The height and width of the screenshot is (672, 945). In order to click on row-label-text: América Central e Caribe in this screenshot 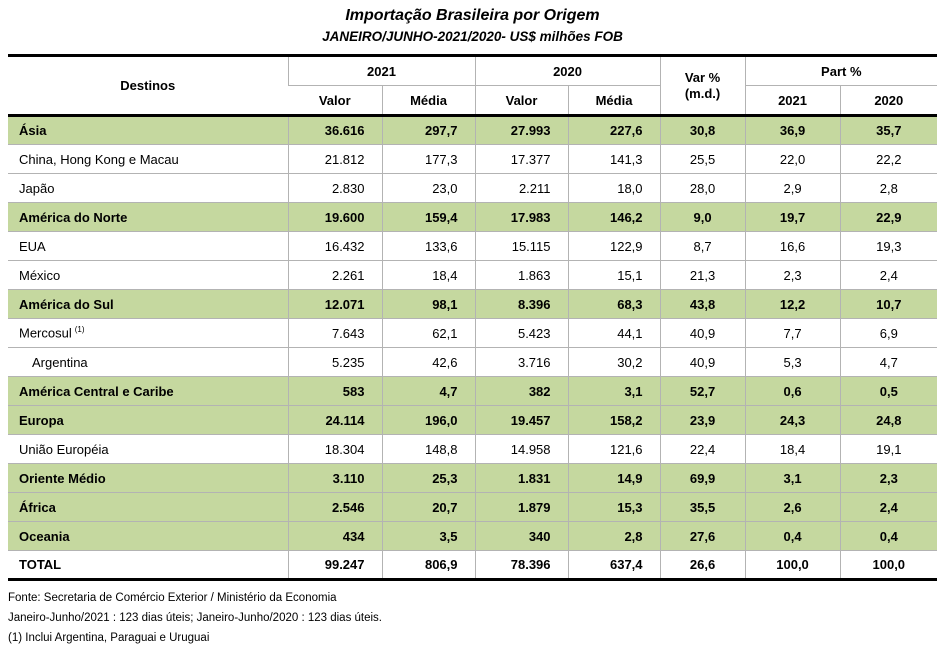, I will do `click(96, 391)`.